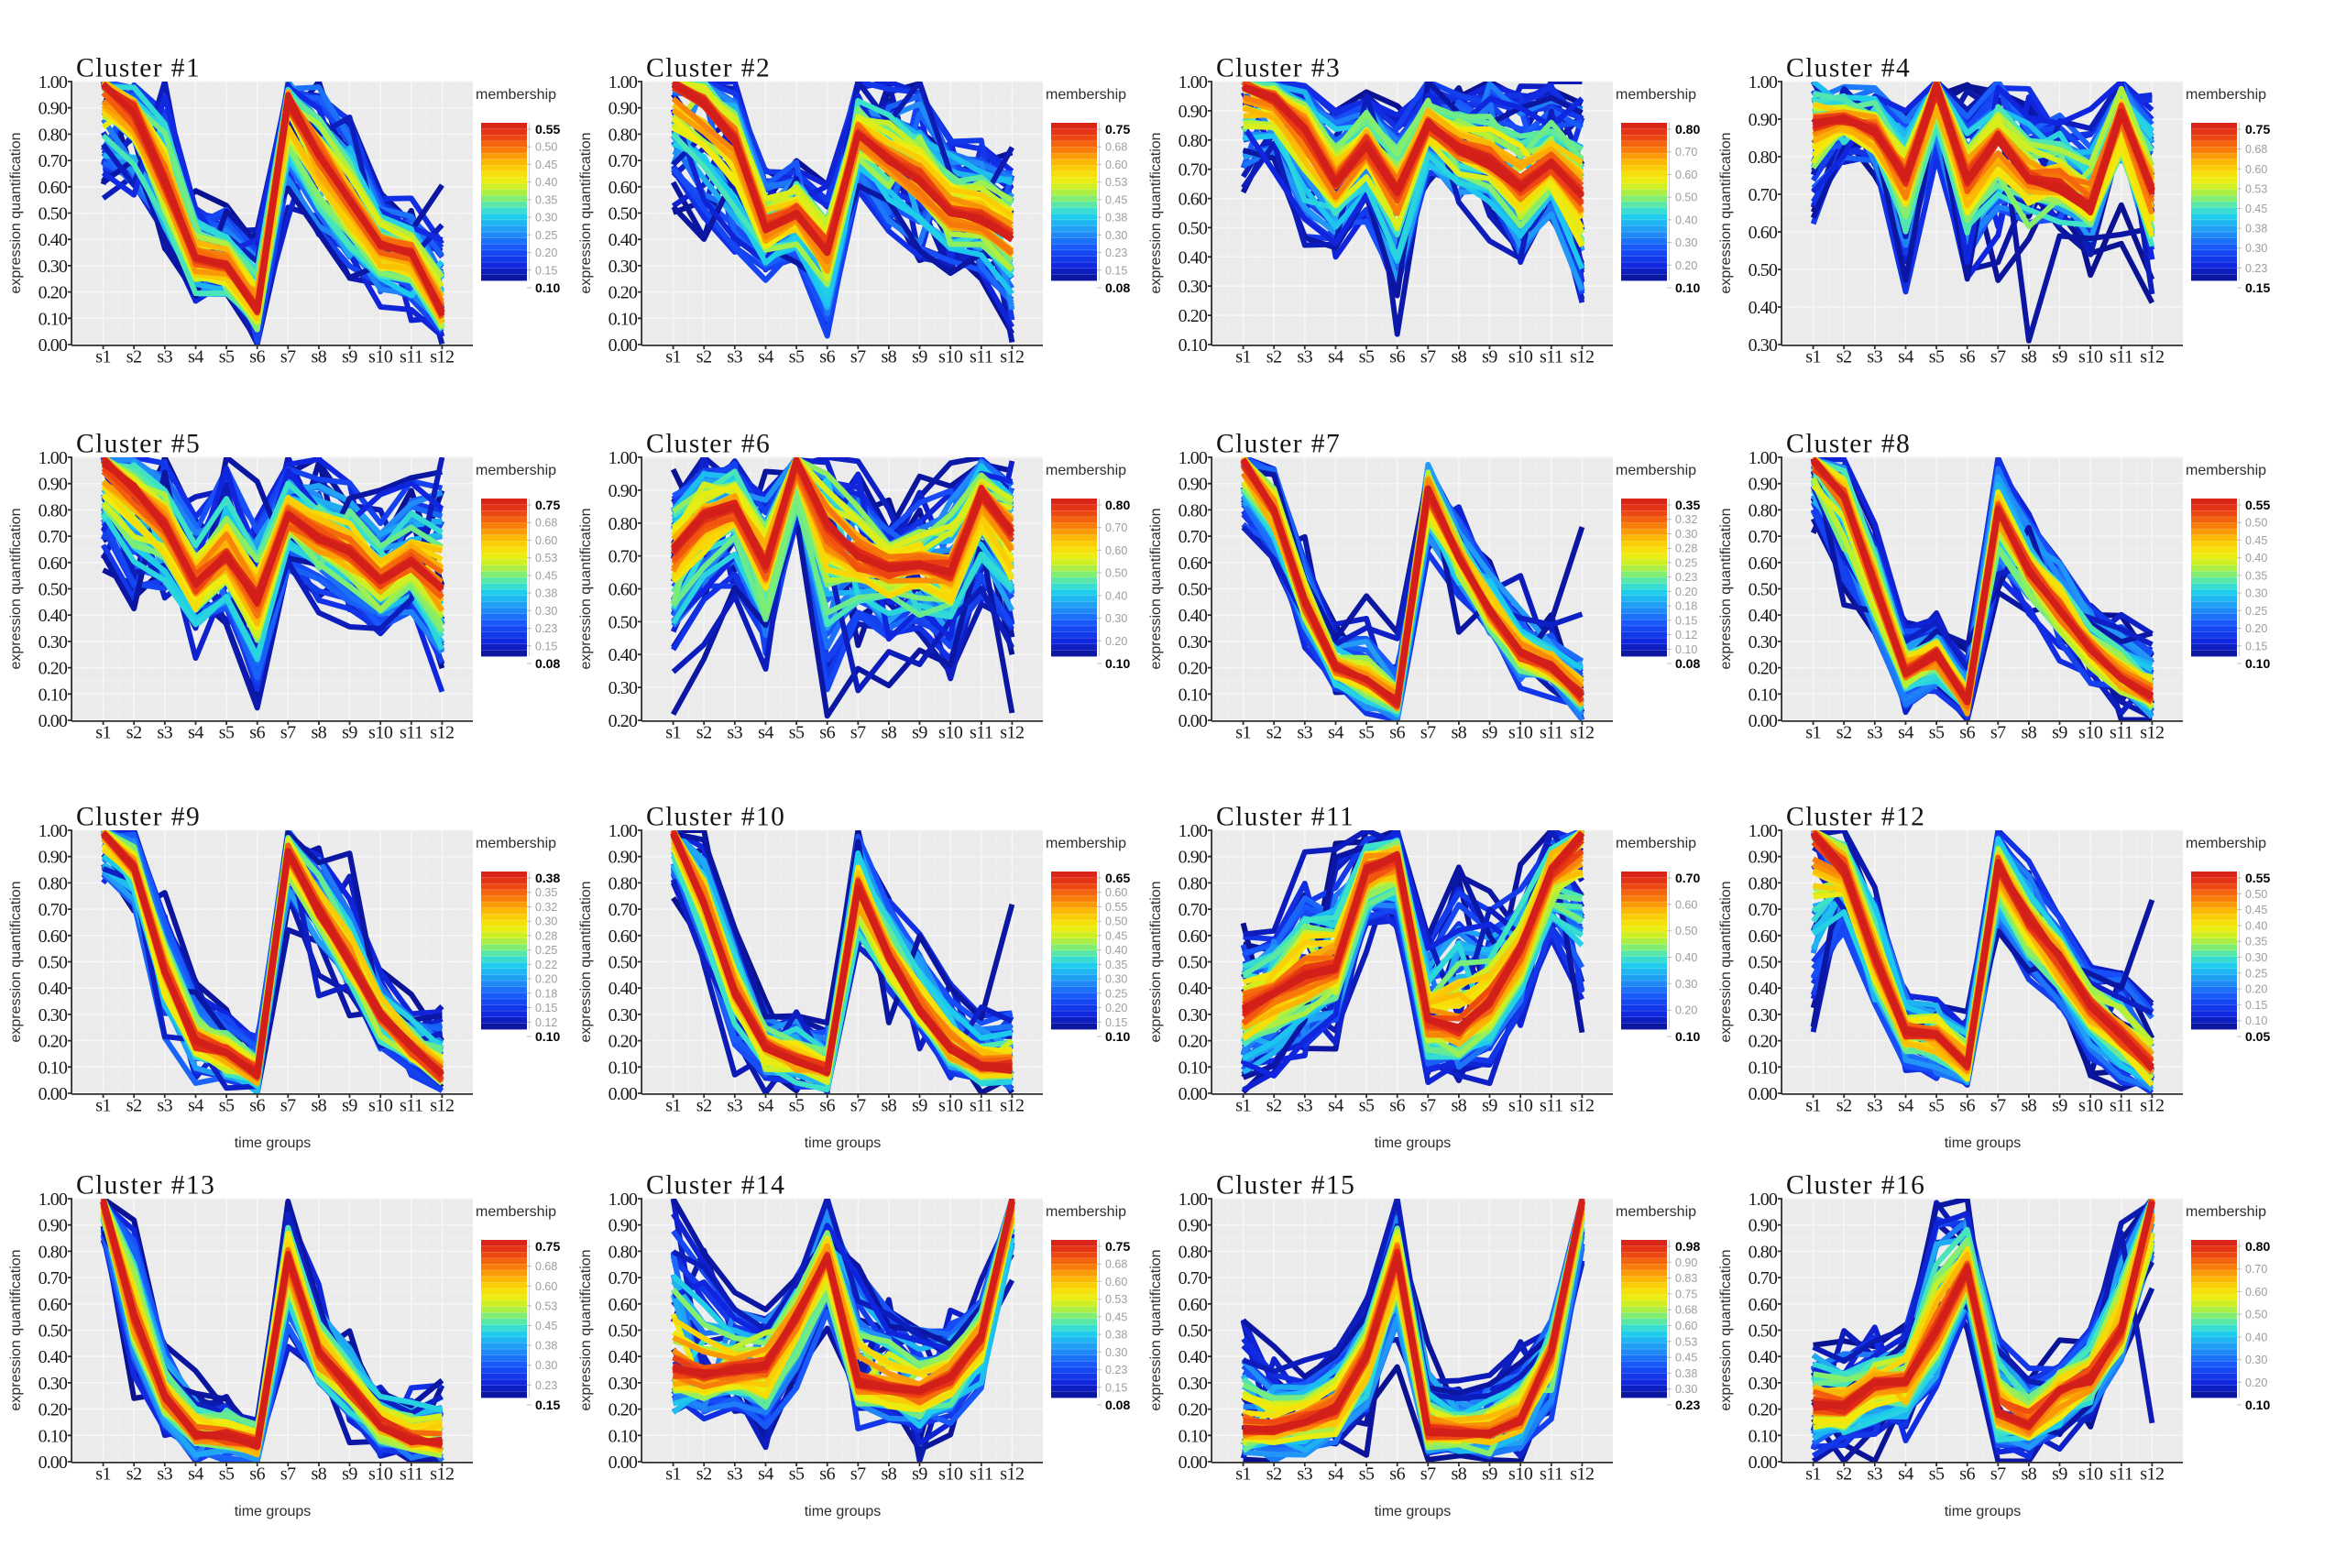 The width and height of the screenshot is (2346, 1568). What do you see at coordinates (145, 1186) in the screenshot?
I see `svg-text: Cluster #13` at bounding box center [145, 1186].